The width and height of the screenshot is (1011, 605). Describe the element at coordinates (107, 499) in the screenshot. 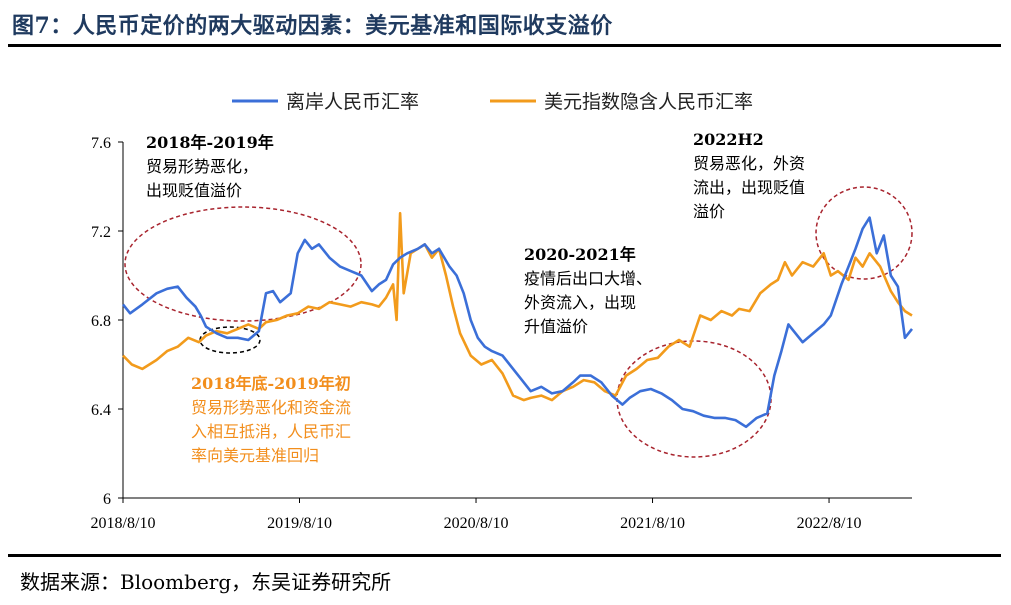

I see `y-tick-label: 6` at that location.